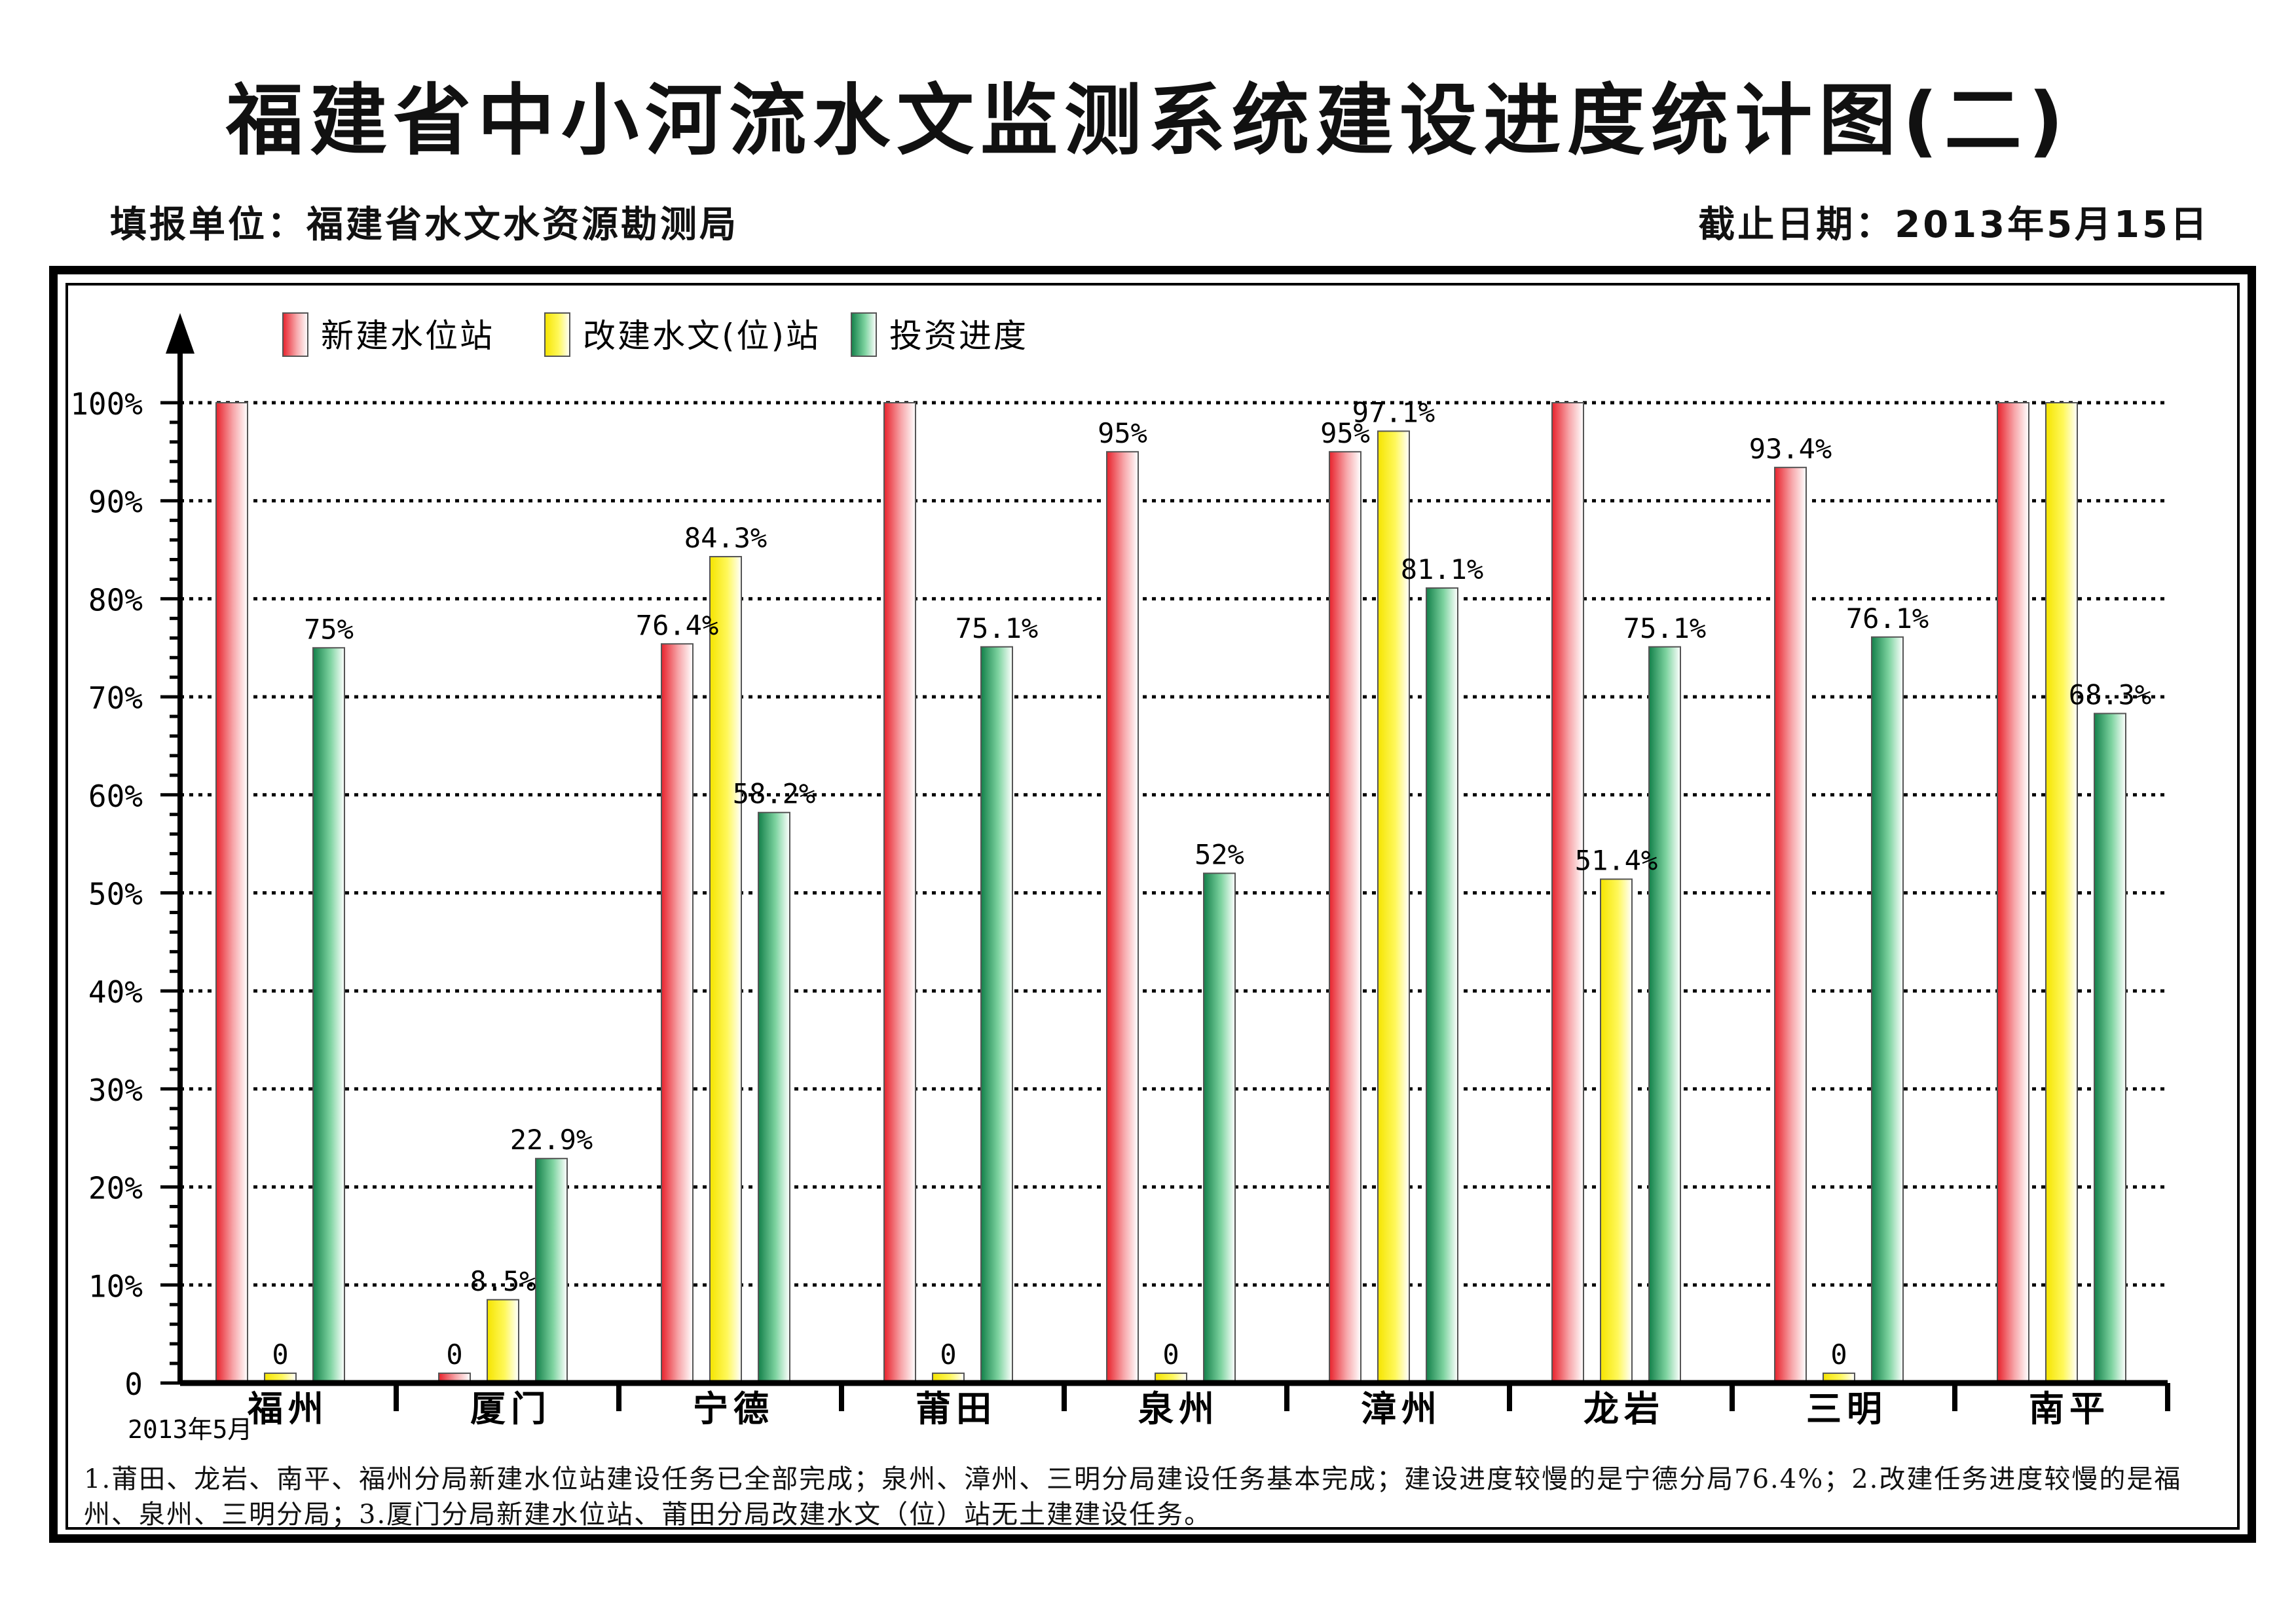 This screenshot has height=1624, width=2296. Describe the element at coordinates (1179, 1409) in the screenshot. I see `x-category-label: 泉州` at that location.